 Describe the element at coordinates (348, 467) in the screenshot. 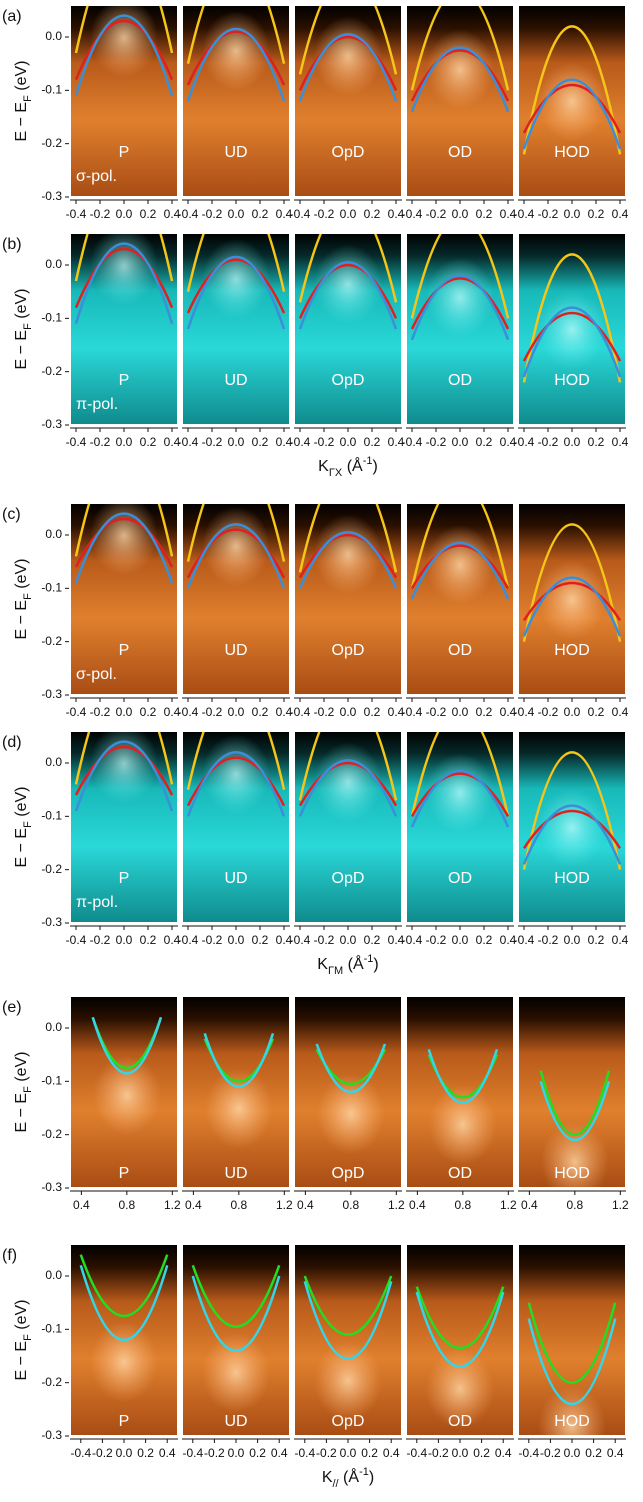

I see `x-axis-label: KΓX (Å-1)` at that location.